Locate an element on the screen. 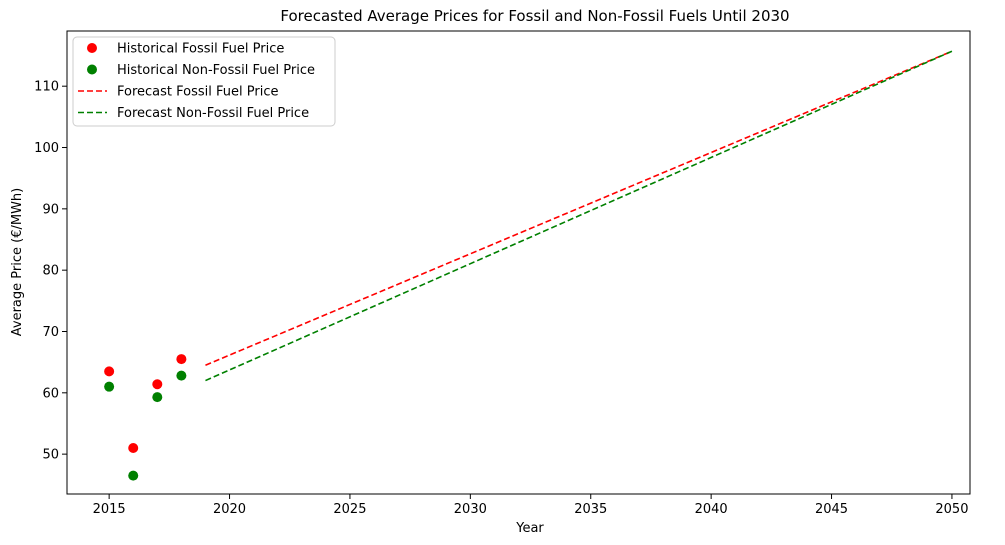 This screenshot has height=545, width=1005. x-tick-label-1: 2020 is located at coordinates (229, 509).